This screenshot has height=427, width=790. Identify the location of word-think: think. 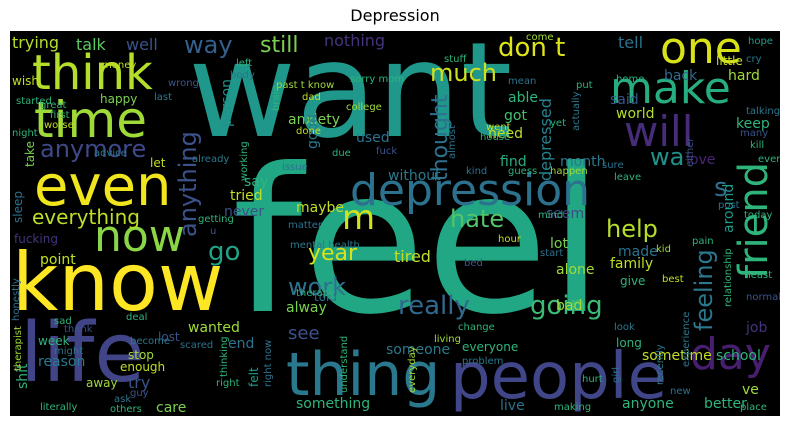
(92, 73).